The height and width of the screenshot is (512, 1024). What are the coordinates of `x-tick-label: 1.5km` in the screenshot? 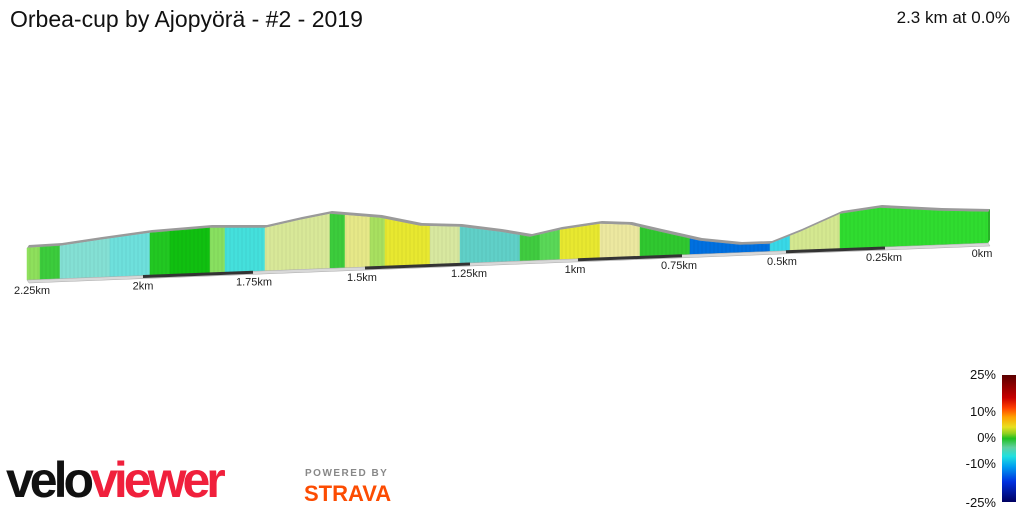 It's located at (362, 278).